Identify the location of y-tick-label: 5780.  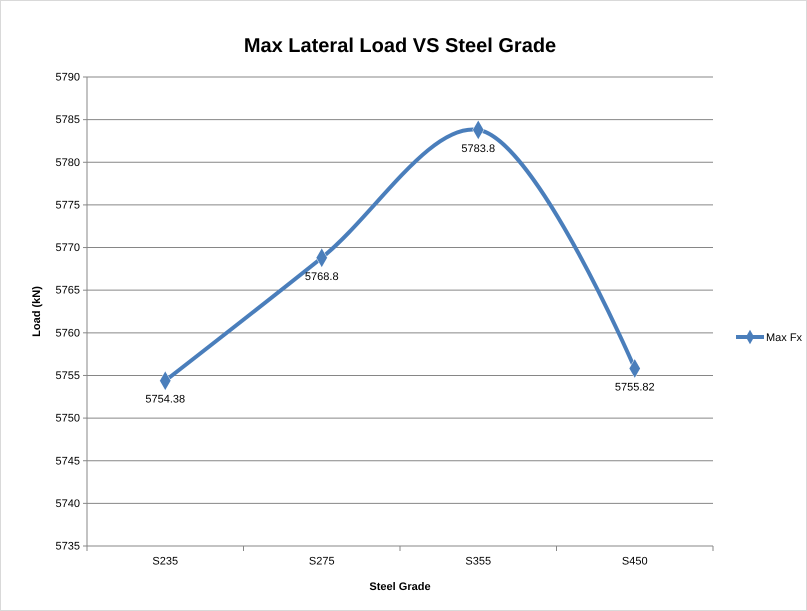
(68, 162).